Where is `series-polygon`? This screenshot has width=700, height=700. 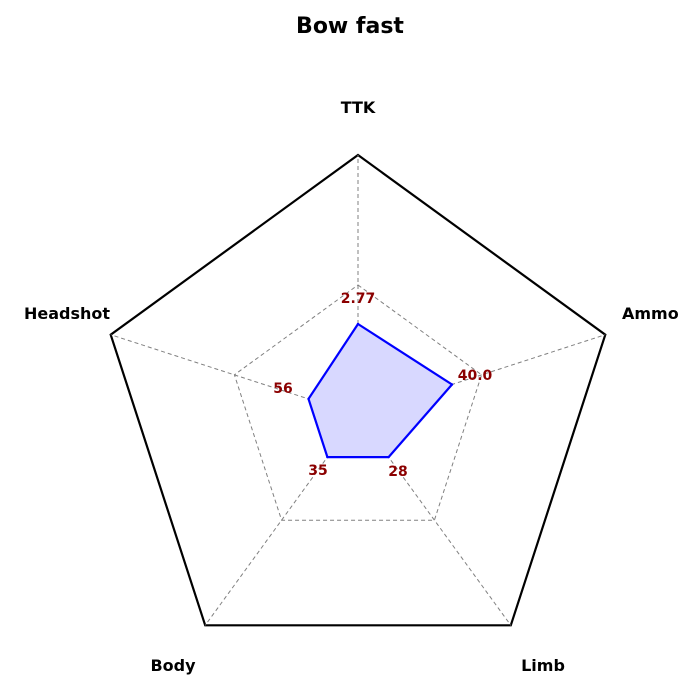
series-polygon is located at coordinates (380, 390).